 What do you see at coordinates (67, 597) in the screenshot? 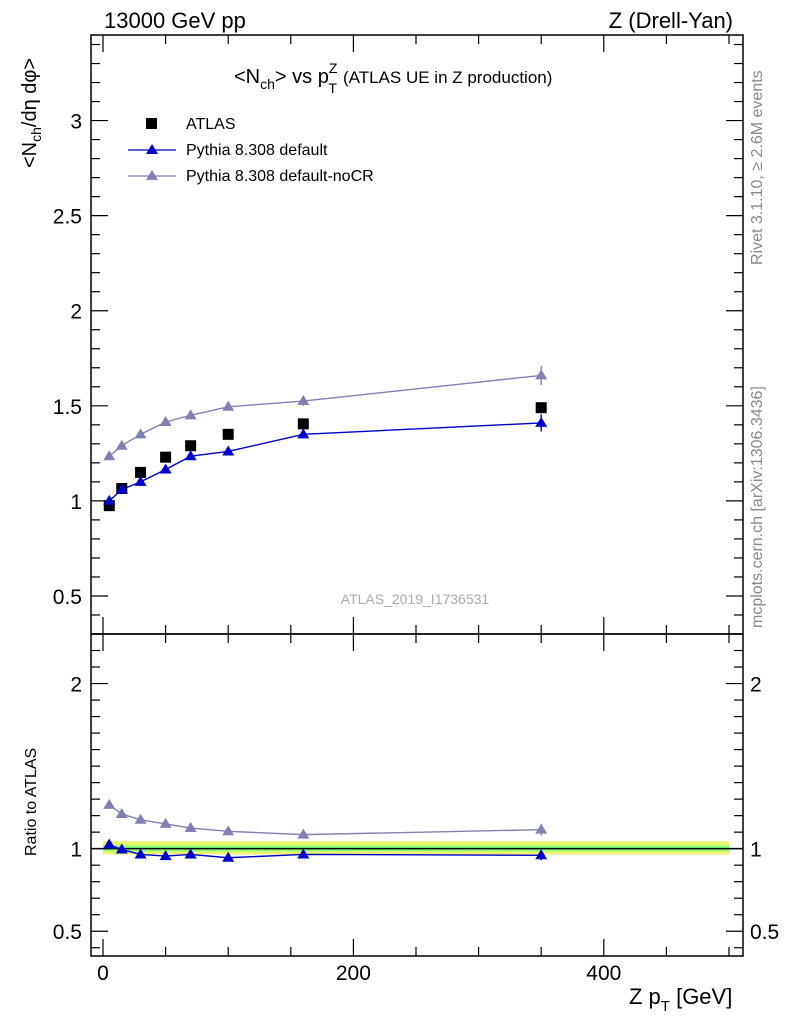
I see `y-tick-label-0.5: 0.5` at bounding box center [67, 597].